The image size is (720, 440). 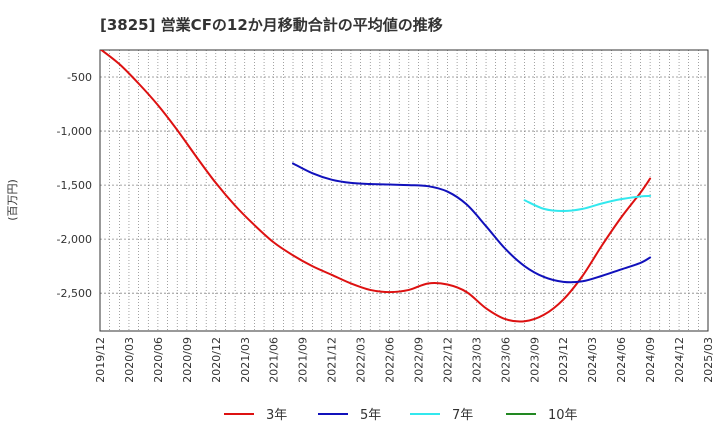 I want to click on y-tick-label: -1,500, so click(x=74, y=185).